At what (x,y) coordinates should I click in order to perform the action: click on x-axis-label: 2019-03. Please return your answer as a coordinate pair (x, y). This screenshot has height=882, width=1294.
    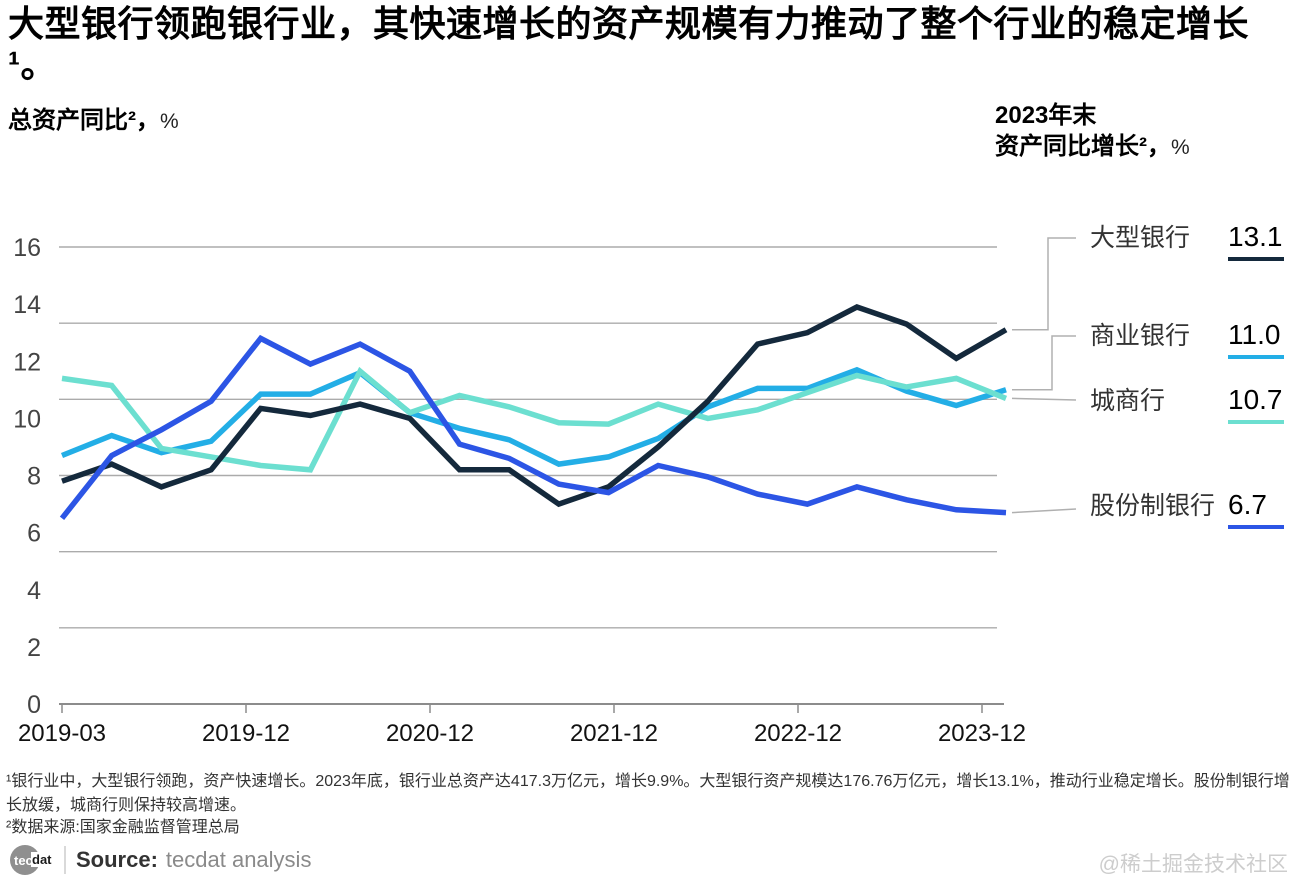
    Looking at the image, I should click on (62, 733).